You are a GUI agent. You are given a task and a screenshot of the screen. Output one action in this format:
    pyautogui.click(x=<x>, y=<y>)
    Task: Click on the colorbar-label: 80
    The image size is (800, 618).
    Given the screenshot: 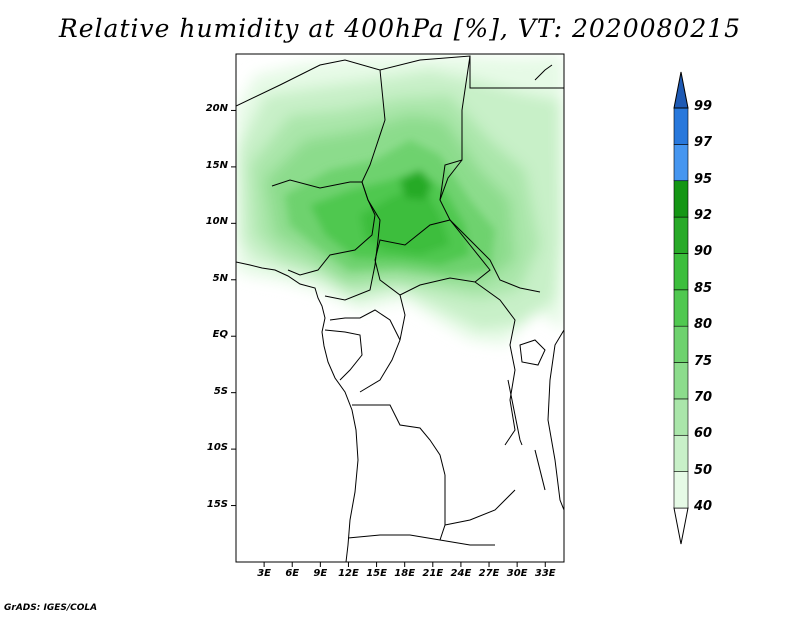 What is the action you would take?
    pyautogui.click(x=703, y=325)
    